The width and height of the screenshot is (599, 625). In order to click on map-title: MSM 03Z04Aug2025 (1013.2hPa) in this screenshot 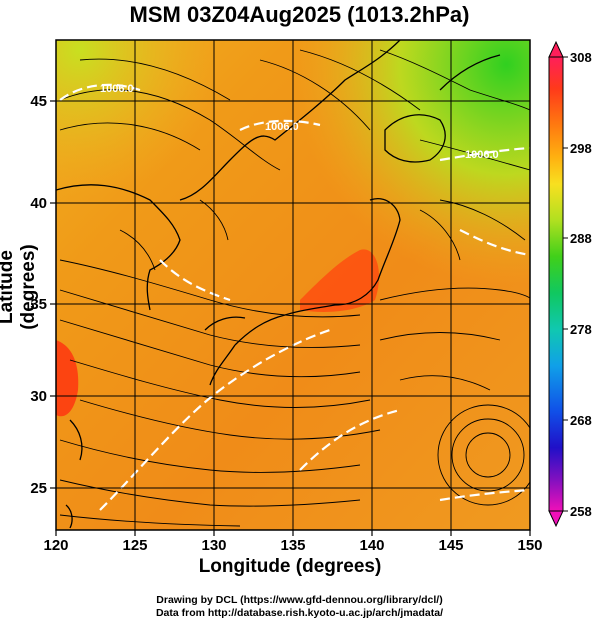, I will do `click(299, 14)`.